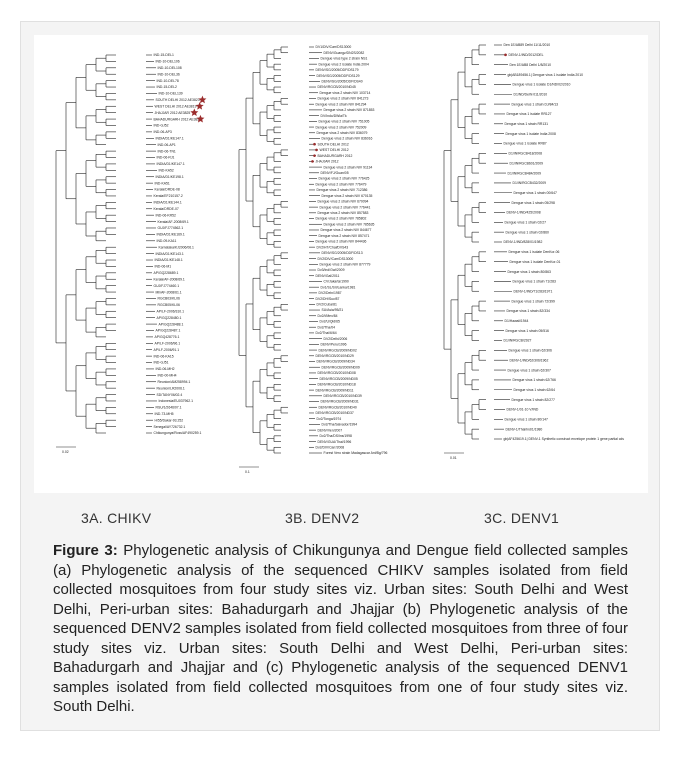  Describe the element at coordinates (333, 247) in the screenshot. I see `taxon-label: DV2/HT/Chal/DVS43` at that location.